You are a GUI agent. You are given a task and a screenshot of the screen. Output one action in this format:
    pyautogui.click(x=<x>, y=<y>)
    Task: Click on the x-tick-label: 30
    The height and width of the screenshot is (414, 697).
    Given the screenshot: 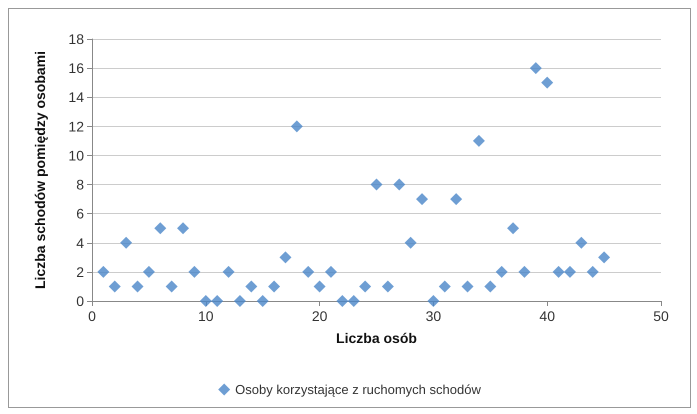 What is the action you would take?
    pyautogui.click(x=434, y=316)
    